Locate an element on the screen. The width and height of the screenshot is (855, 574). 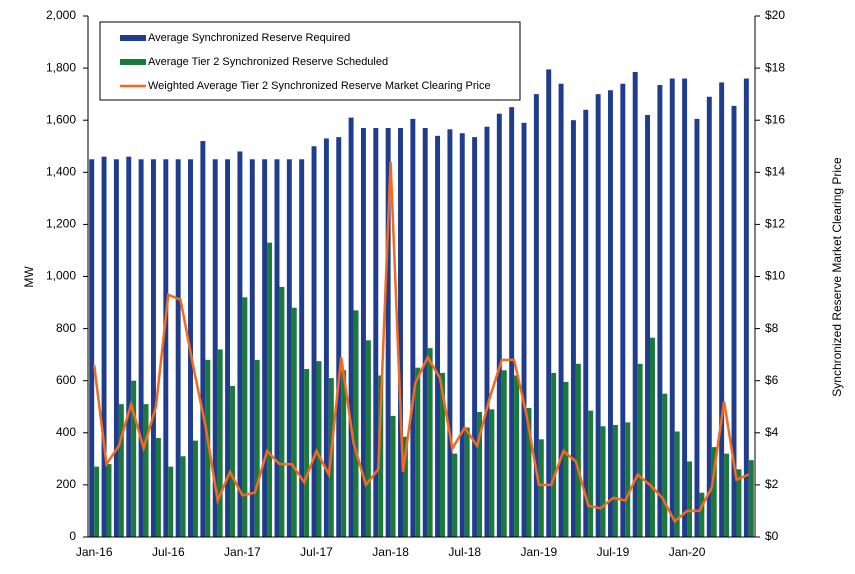
legend-swatch is located at coordinates (133, 62).